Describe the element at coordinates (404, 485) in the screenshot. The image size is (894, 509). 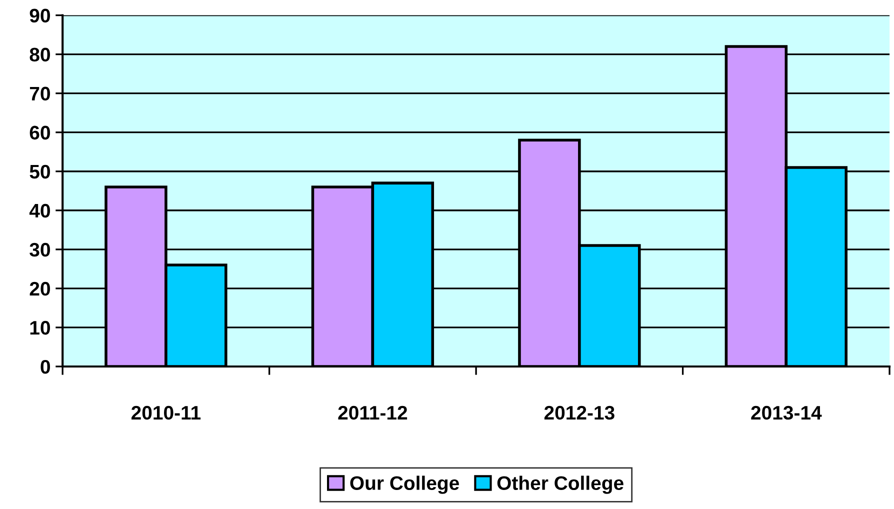
I see `legend-label: Our College` at that location.